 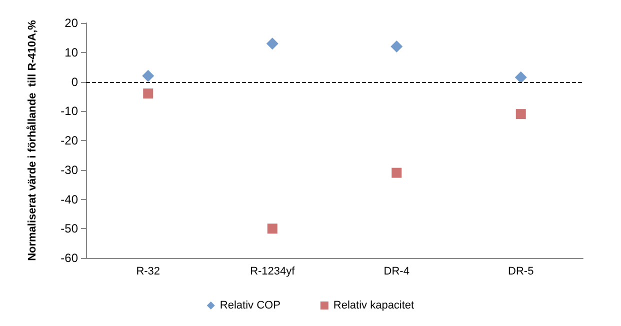 I want to click on legend-label: Relativ COP, so click(x=250, y=306).